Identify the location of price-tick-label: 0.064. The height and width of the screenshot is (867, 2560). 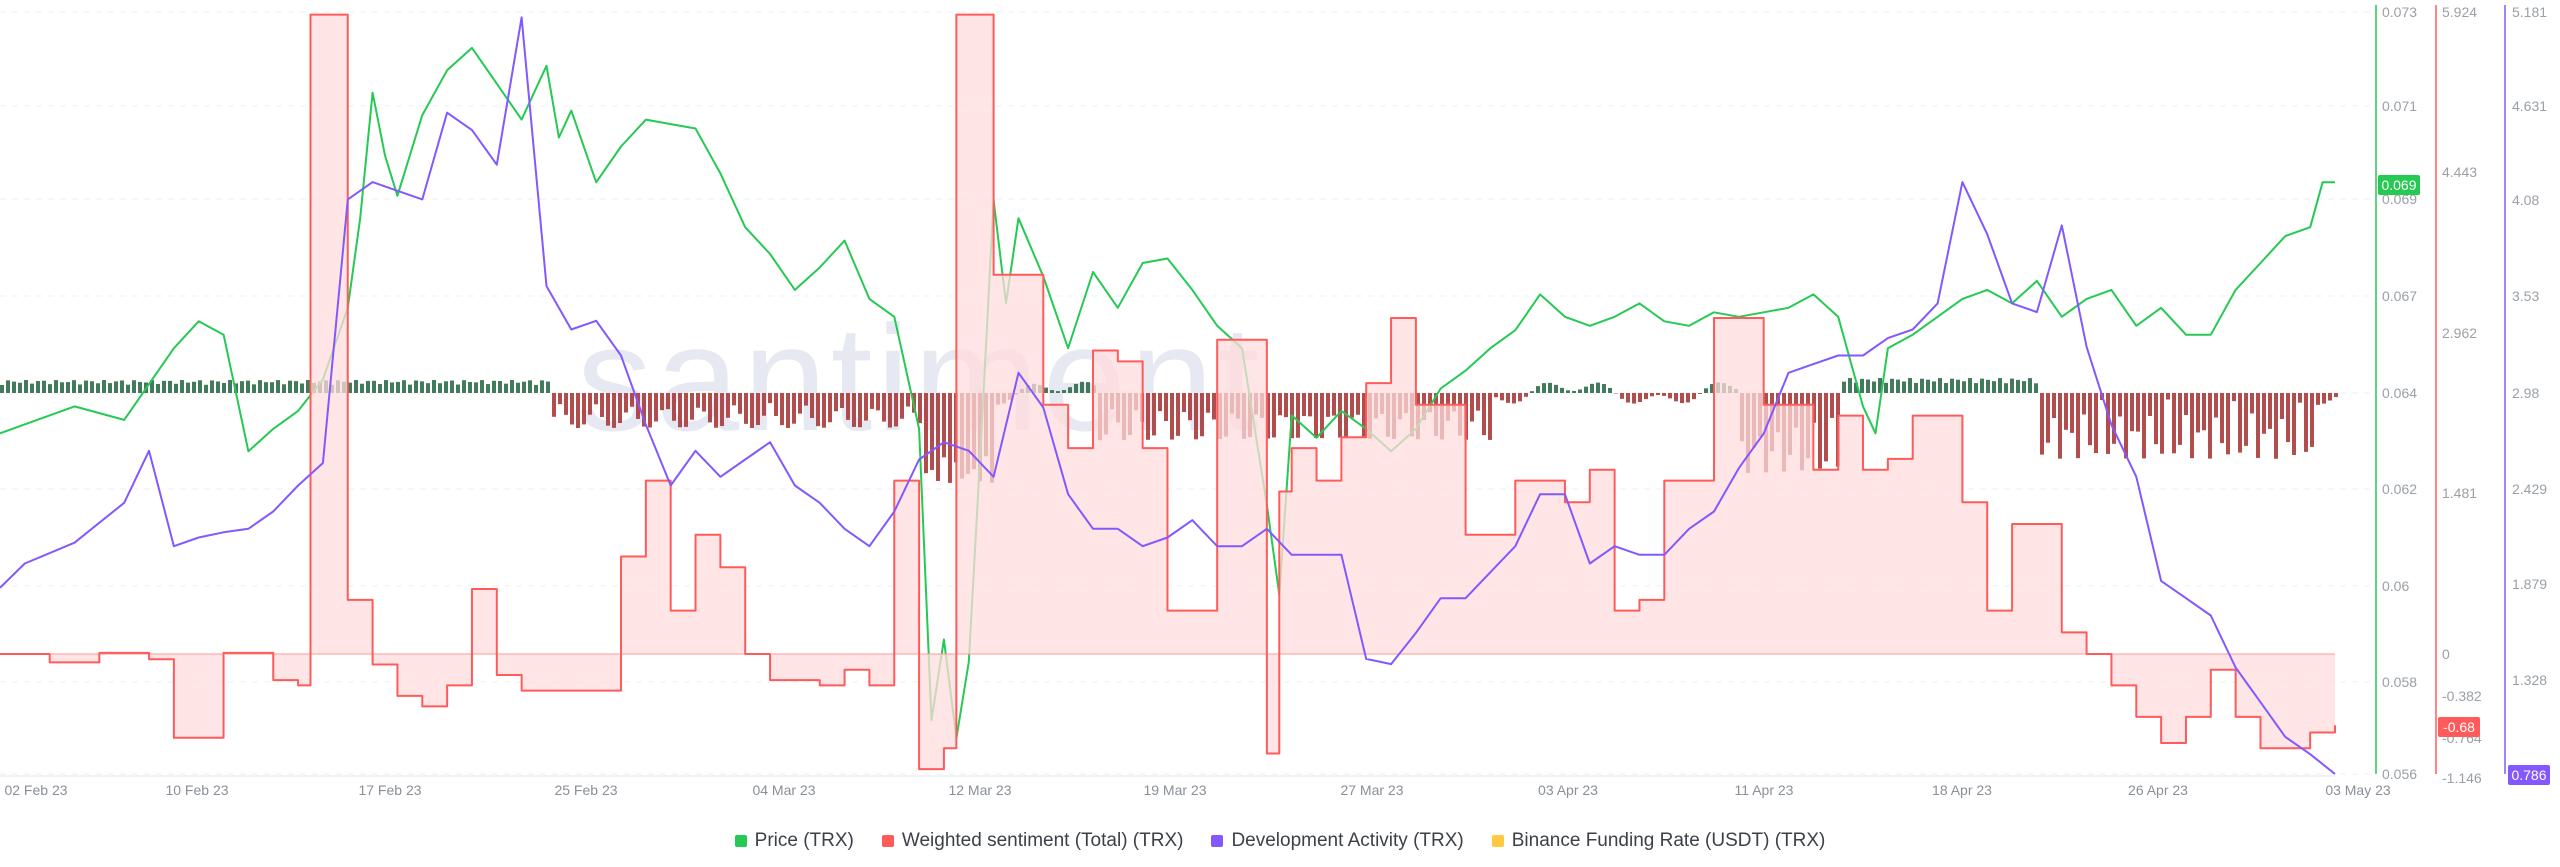
(2399, 393).